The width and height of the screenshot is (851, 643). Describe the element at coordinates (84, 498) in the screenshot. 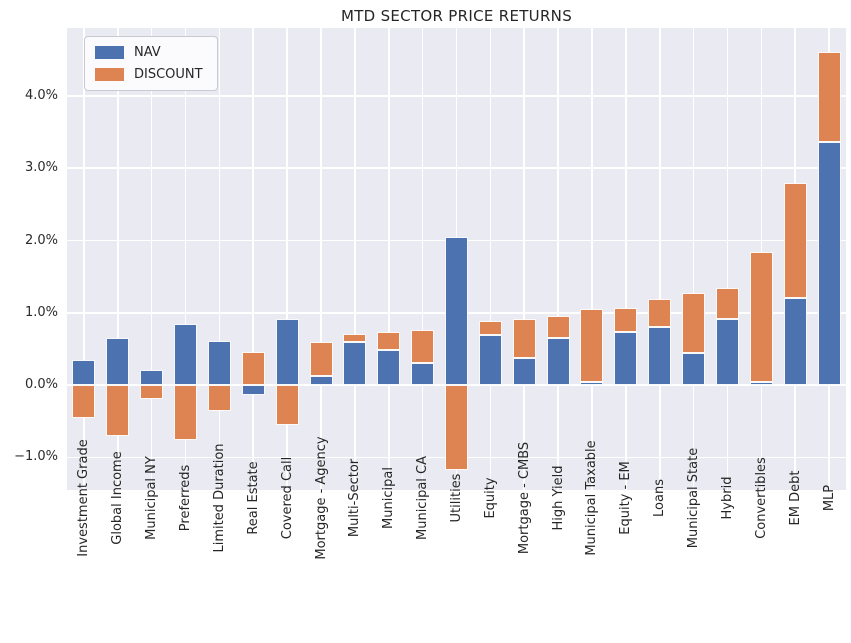

I see `x-tick-label: Investment Grade` at that location.